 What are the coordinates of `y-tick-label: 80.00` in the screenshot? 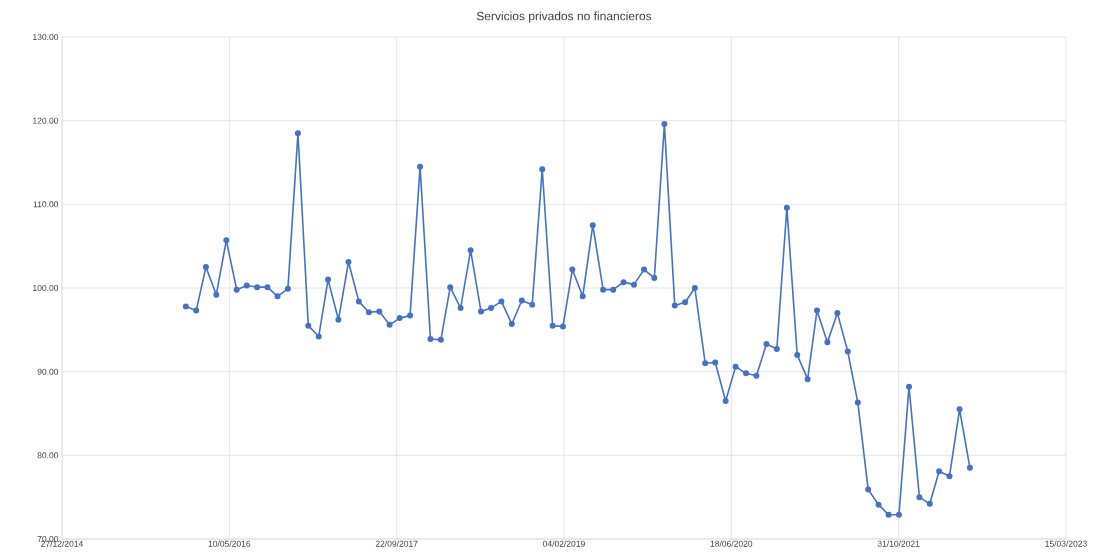 It's located at (48, 455).